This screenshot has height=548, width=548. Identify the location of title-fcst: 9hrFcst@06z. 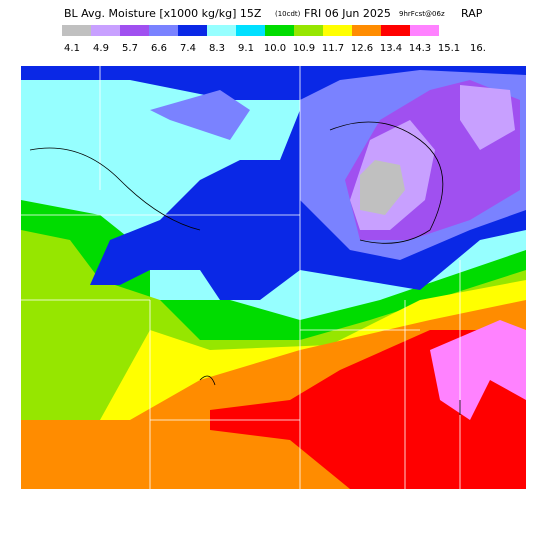
(422, 14).